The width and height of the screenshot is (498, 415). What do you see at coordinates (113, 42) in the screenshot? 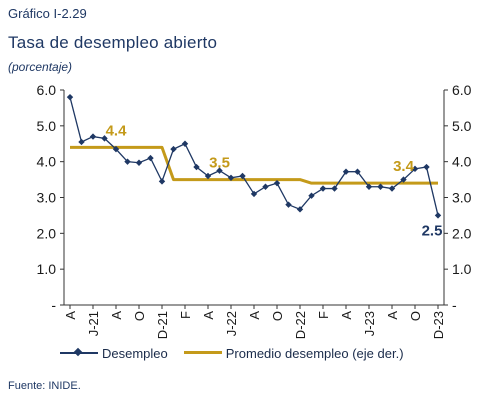
I see `chart-title: Tasa de desempleo abierto` at bounding box center [113, 42].